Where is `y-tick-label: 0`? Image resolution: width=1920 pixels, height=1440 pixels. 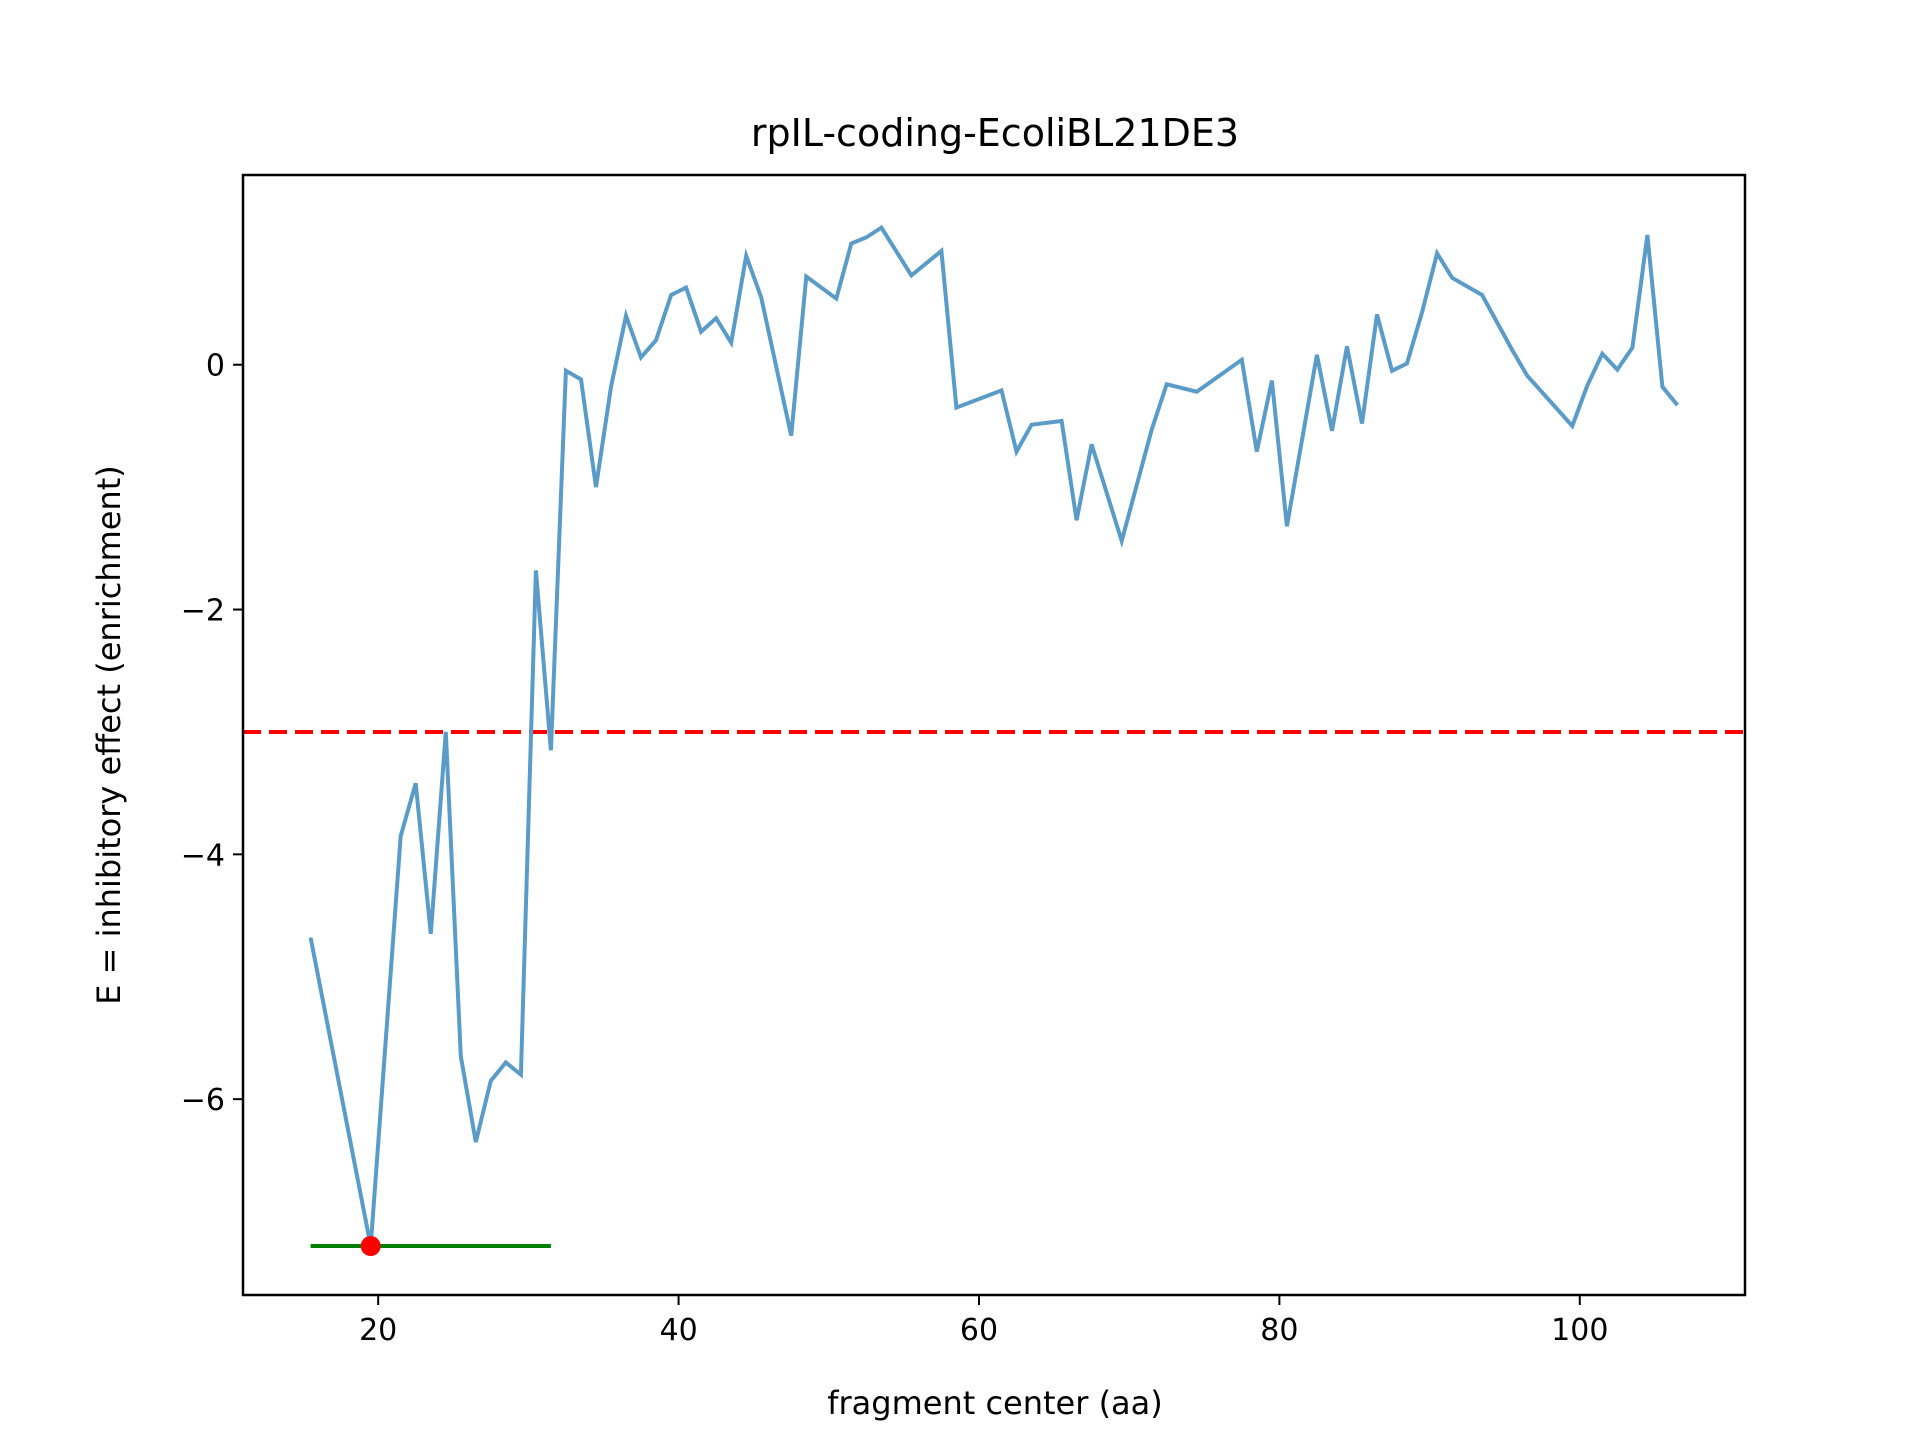
y-tick-label: 0 is located at coordinates (215, 366).